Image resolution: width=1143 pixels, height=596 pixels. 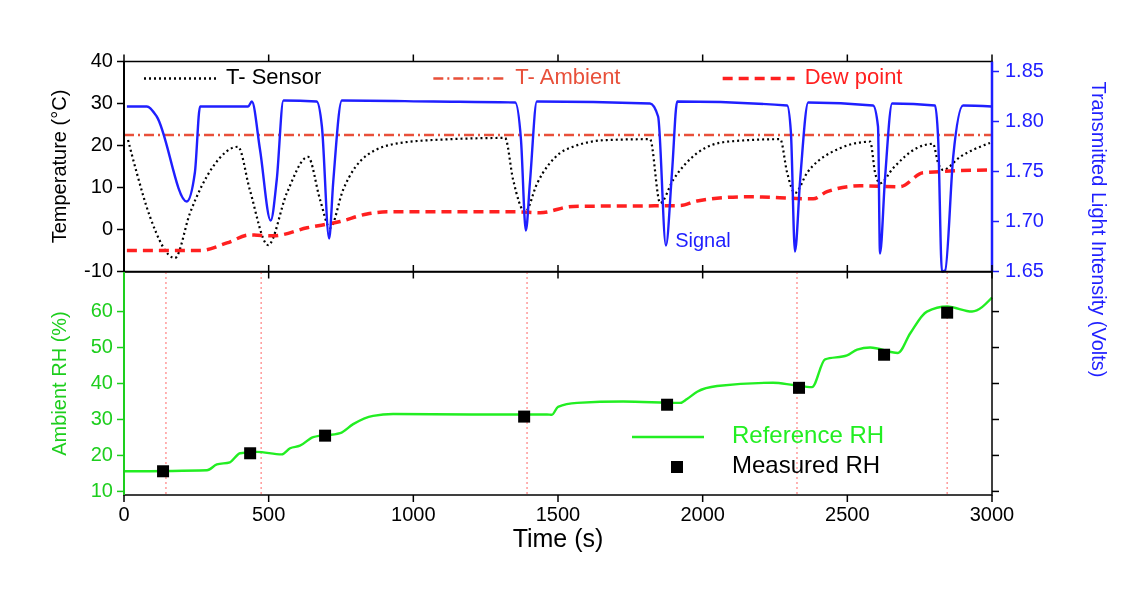 What do you see at coordinates (98, 269) in the screenshot?
I see `y-tick-label: -10` at bounding box center [98, 269].